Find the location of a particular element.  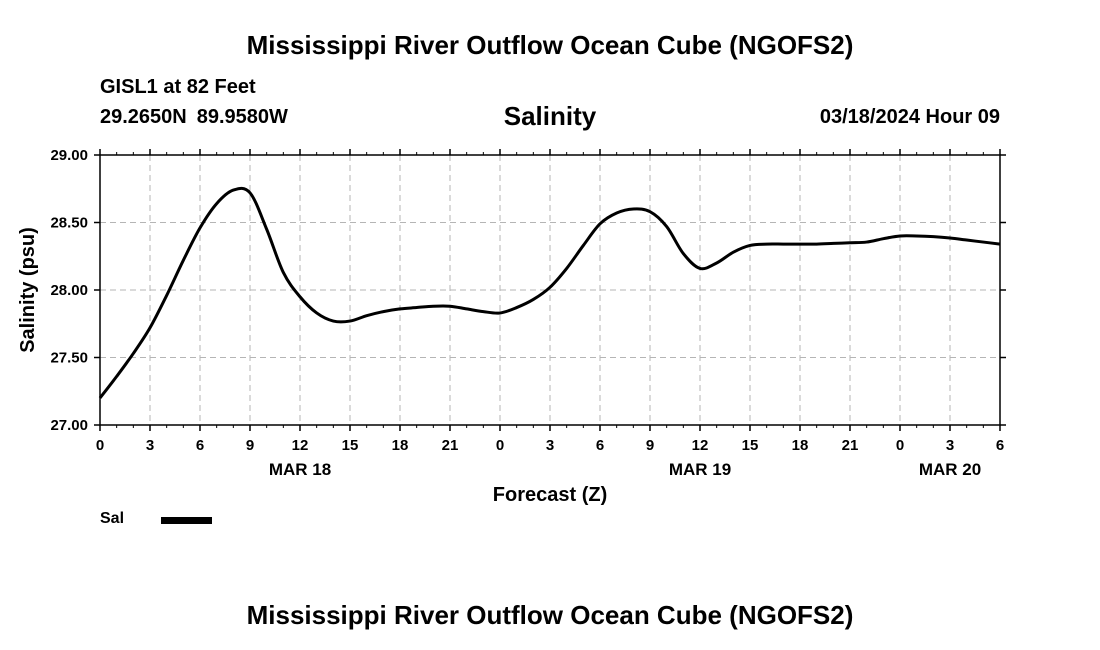

date-label: MAR 20 is located at coordinates (950, 469).